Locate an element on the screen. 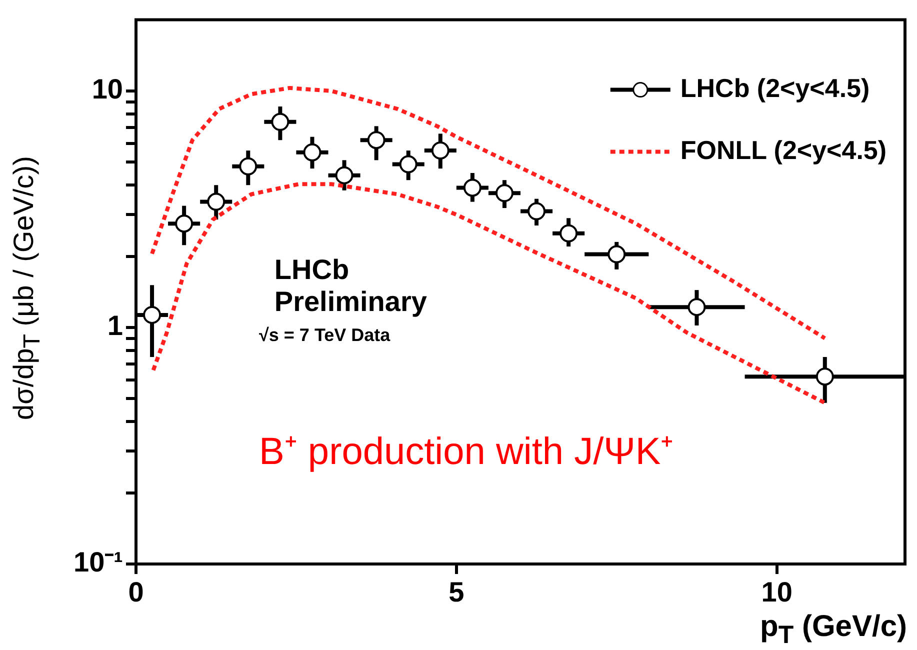  annotation: Preliminary is located at coordinates (350, 302).